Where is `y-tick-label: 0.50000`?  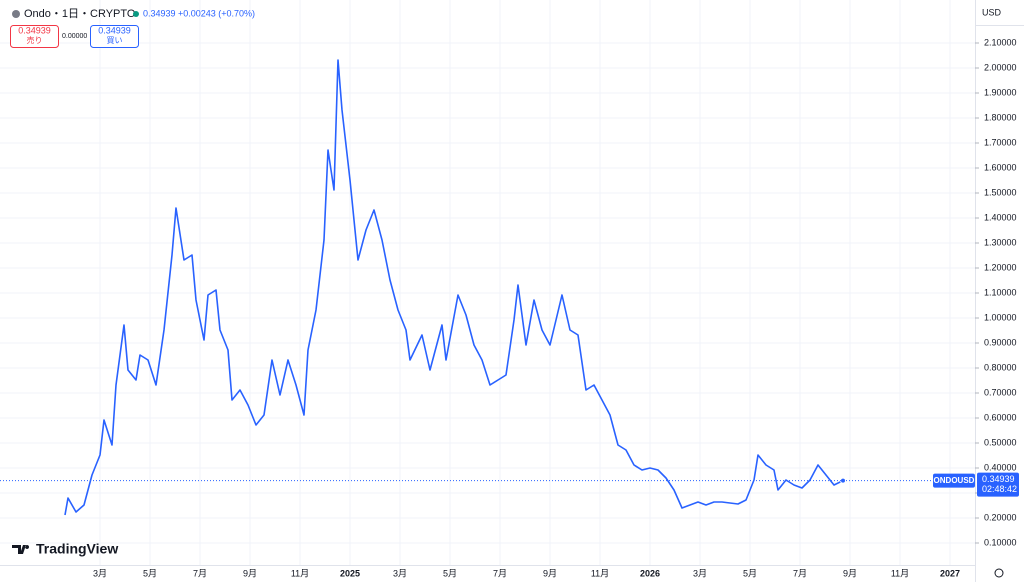
y-tick-label: 0.50000 is located at coordinates (1000, 442).